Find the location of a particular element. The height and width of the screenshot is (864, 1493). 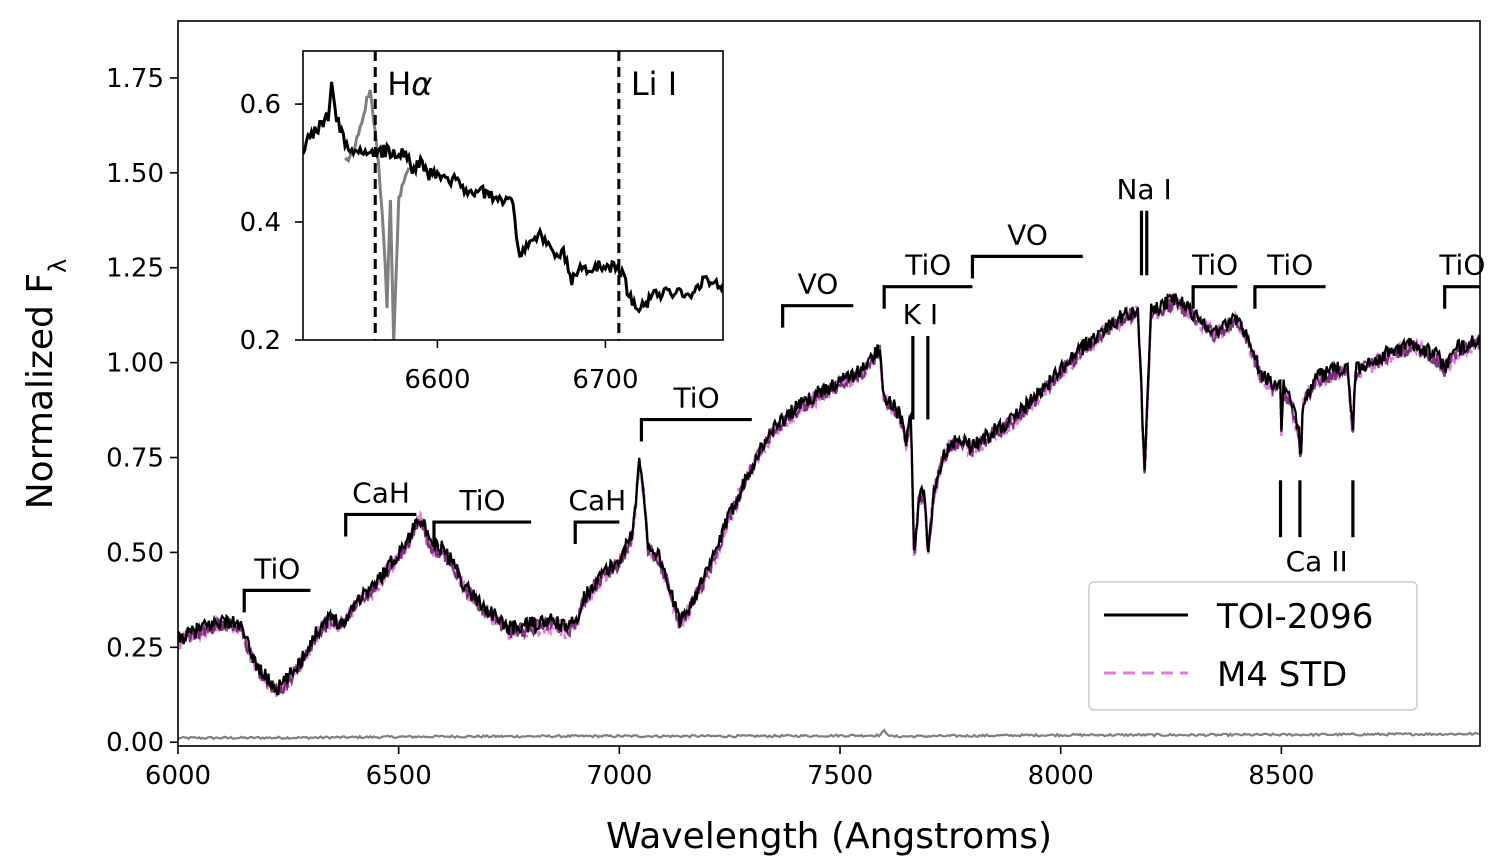

inset-x-axis: 6600 6700 is located at coordinates (521, 367).